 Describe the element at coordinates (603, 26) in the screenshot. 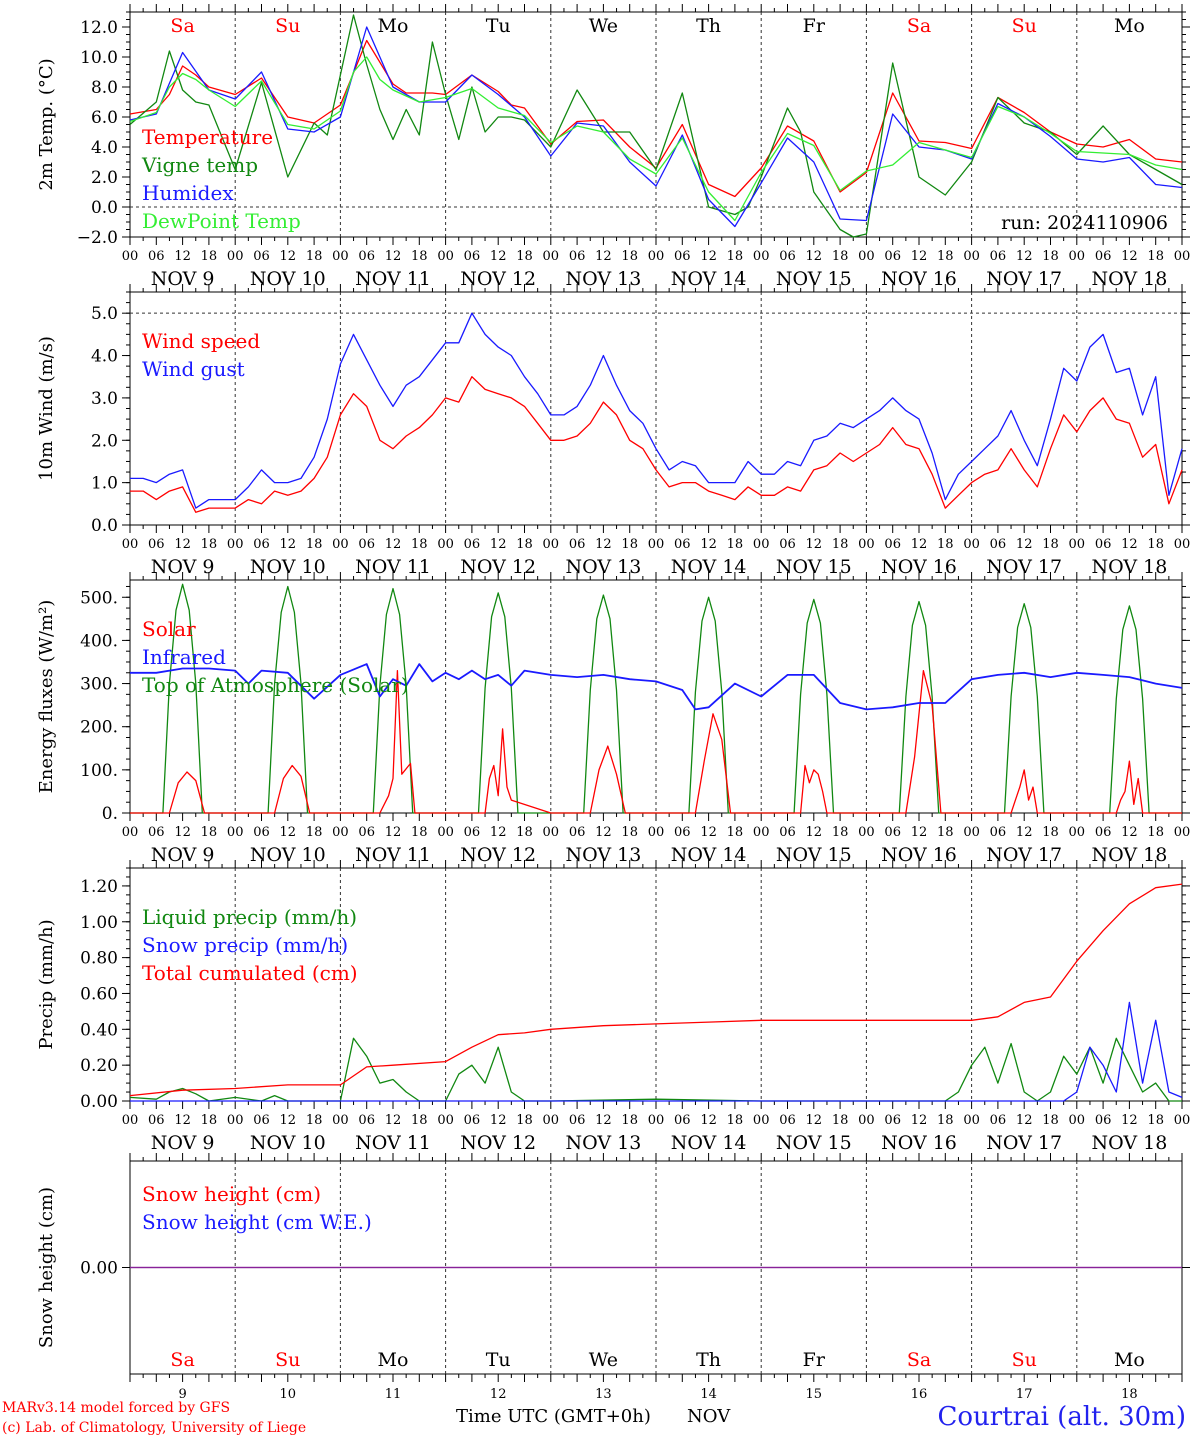

I see `weekday-label: We` at that location.